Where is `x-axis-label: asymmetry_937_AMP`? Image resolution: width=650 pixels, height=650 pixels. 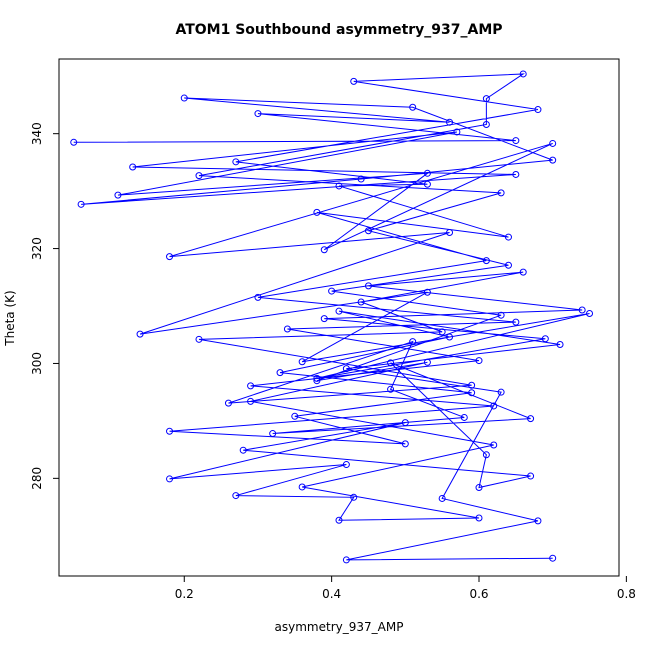 x-axis-label: asymmetry_937_AMP is located at coordinates (339, 627).